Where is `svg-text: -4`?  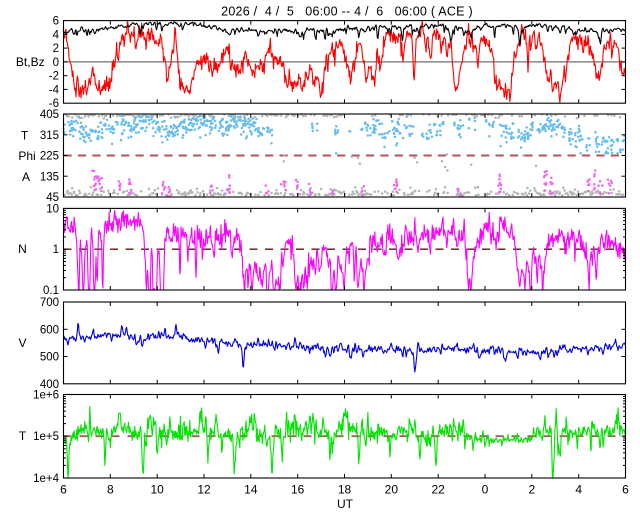
svg-text: -4 is located at coordinates (54, 90).